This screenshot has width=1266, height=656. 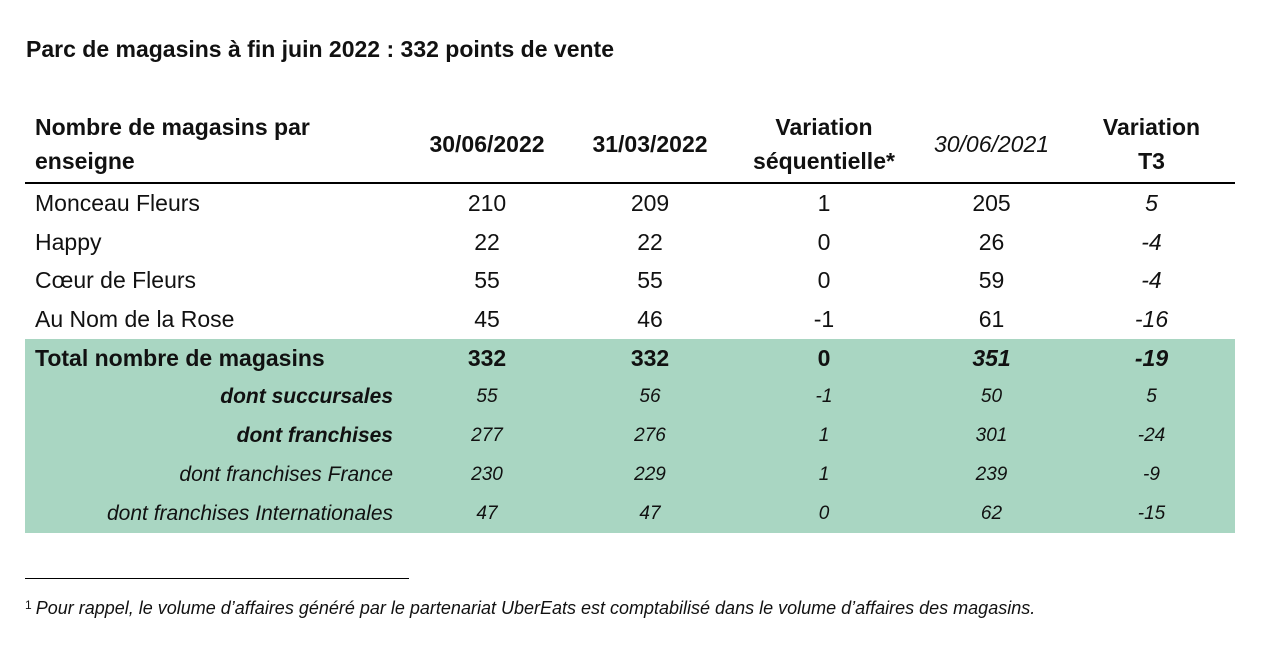 What do you see at coordinates (1151, 358) in the screenshot?
I see `total-variation-t3: -19` at bounding box center [1151, 358].